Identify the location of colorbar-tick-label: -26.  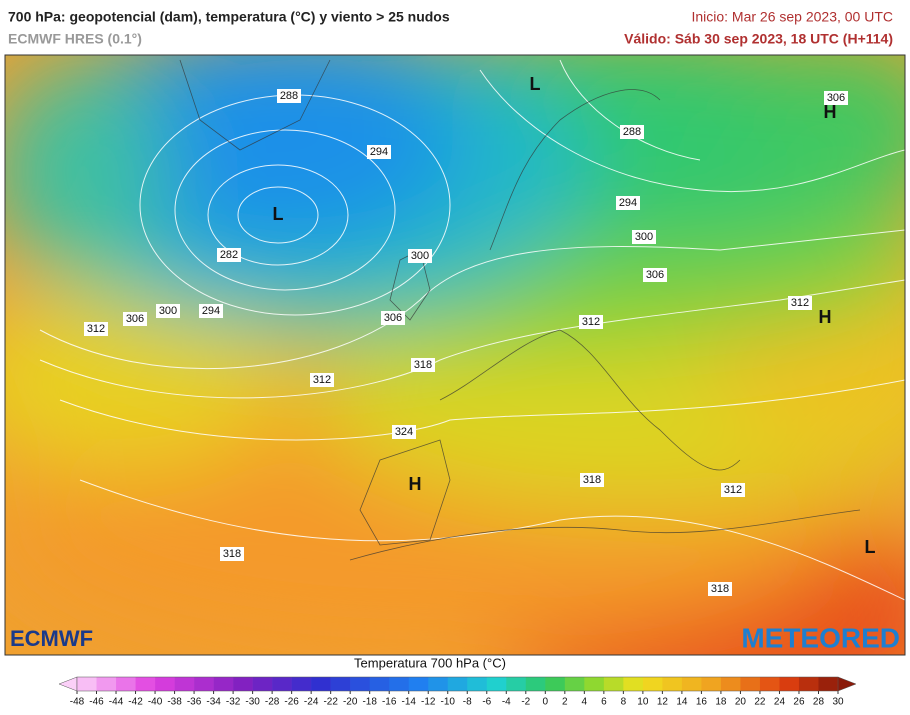
(291, 702).